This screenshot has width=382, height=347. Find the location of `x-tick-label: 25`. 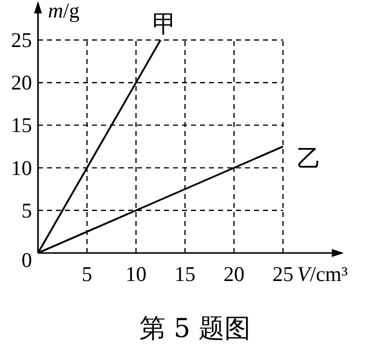

x-tick-label: 25 is located at coordinates (283, 274).